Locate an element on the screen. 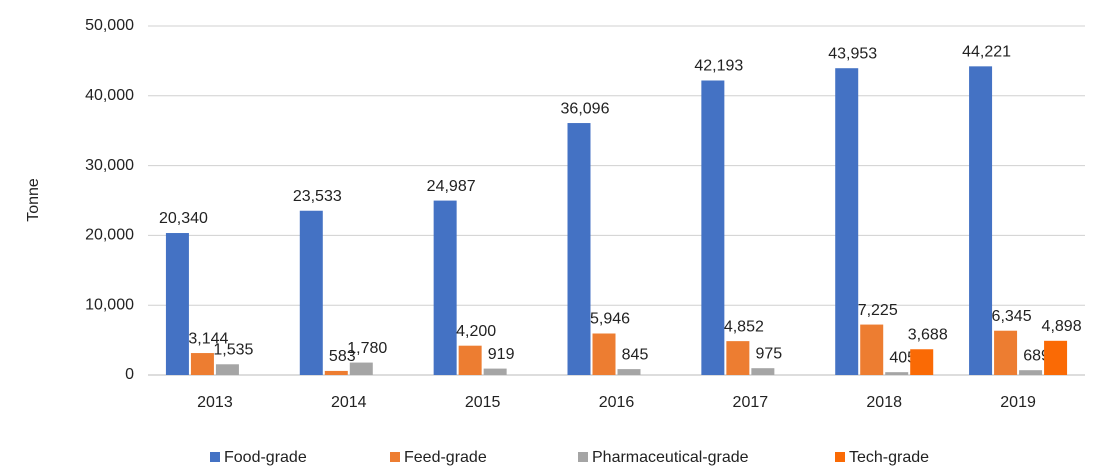 The width and height of the screenshot is (1093, 467). legend-label: Food-grade is located at coordinates (265, 457).